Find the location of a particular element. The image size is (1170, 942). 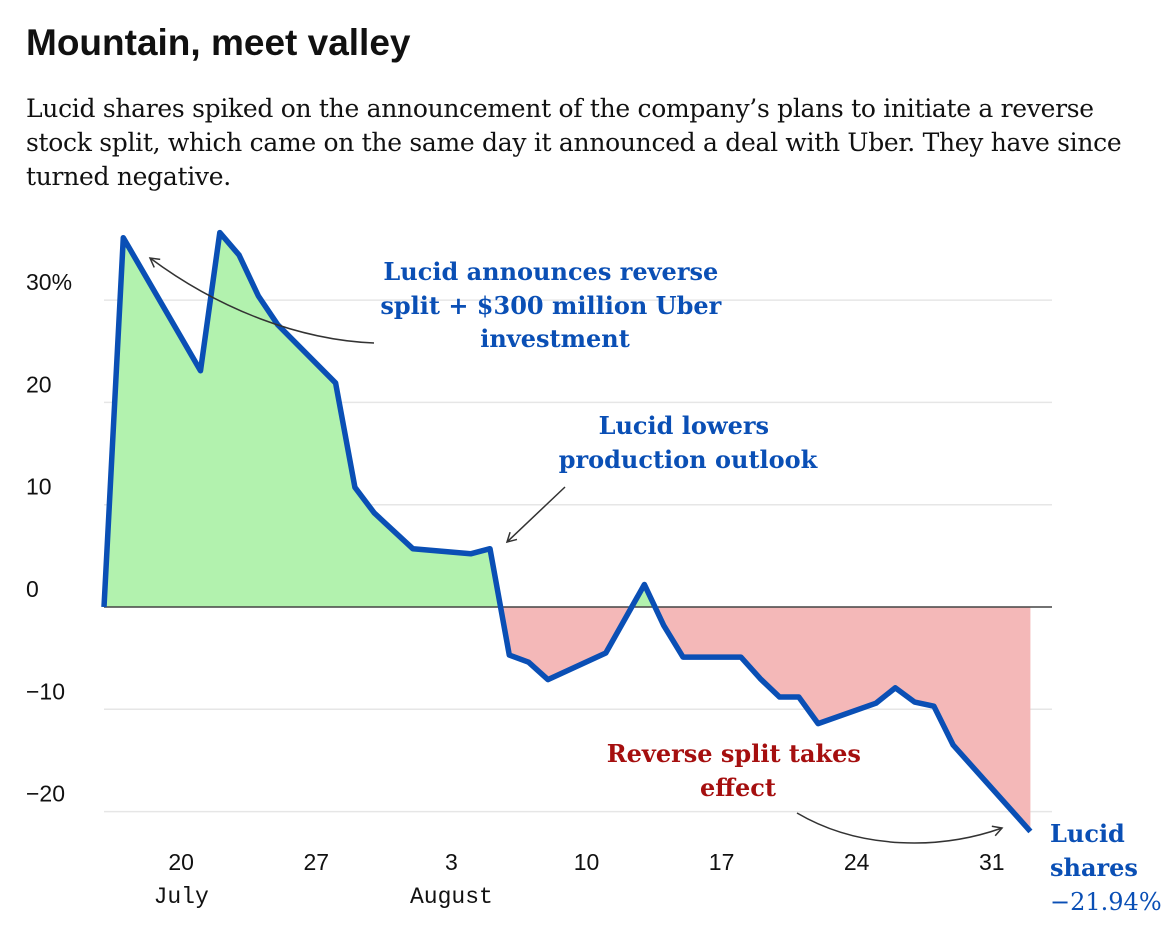

annotation-reverse-split-effect: Reverse split takes effect is located at coordinates (738, 770).